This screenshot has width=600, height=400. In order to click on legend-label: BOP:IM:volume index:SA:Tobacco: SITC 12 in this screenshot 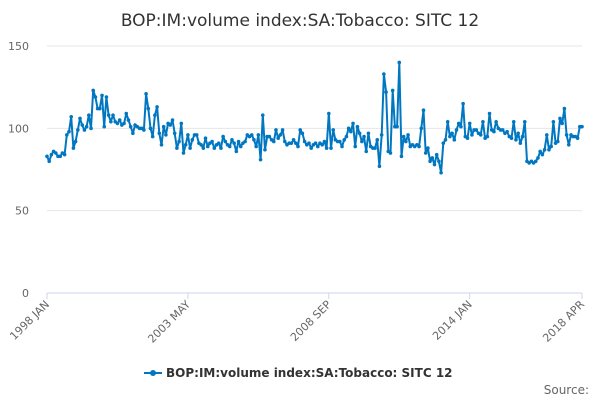, I will do `click(309, 373)`.